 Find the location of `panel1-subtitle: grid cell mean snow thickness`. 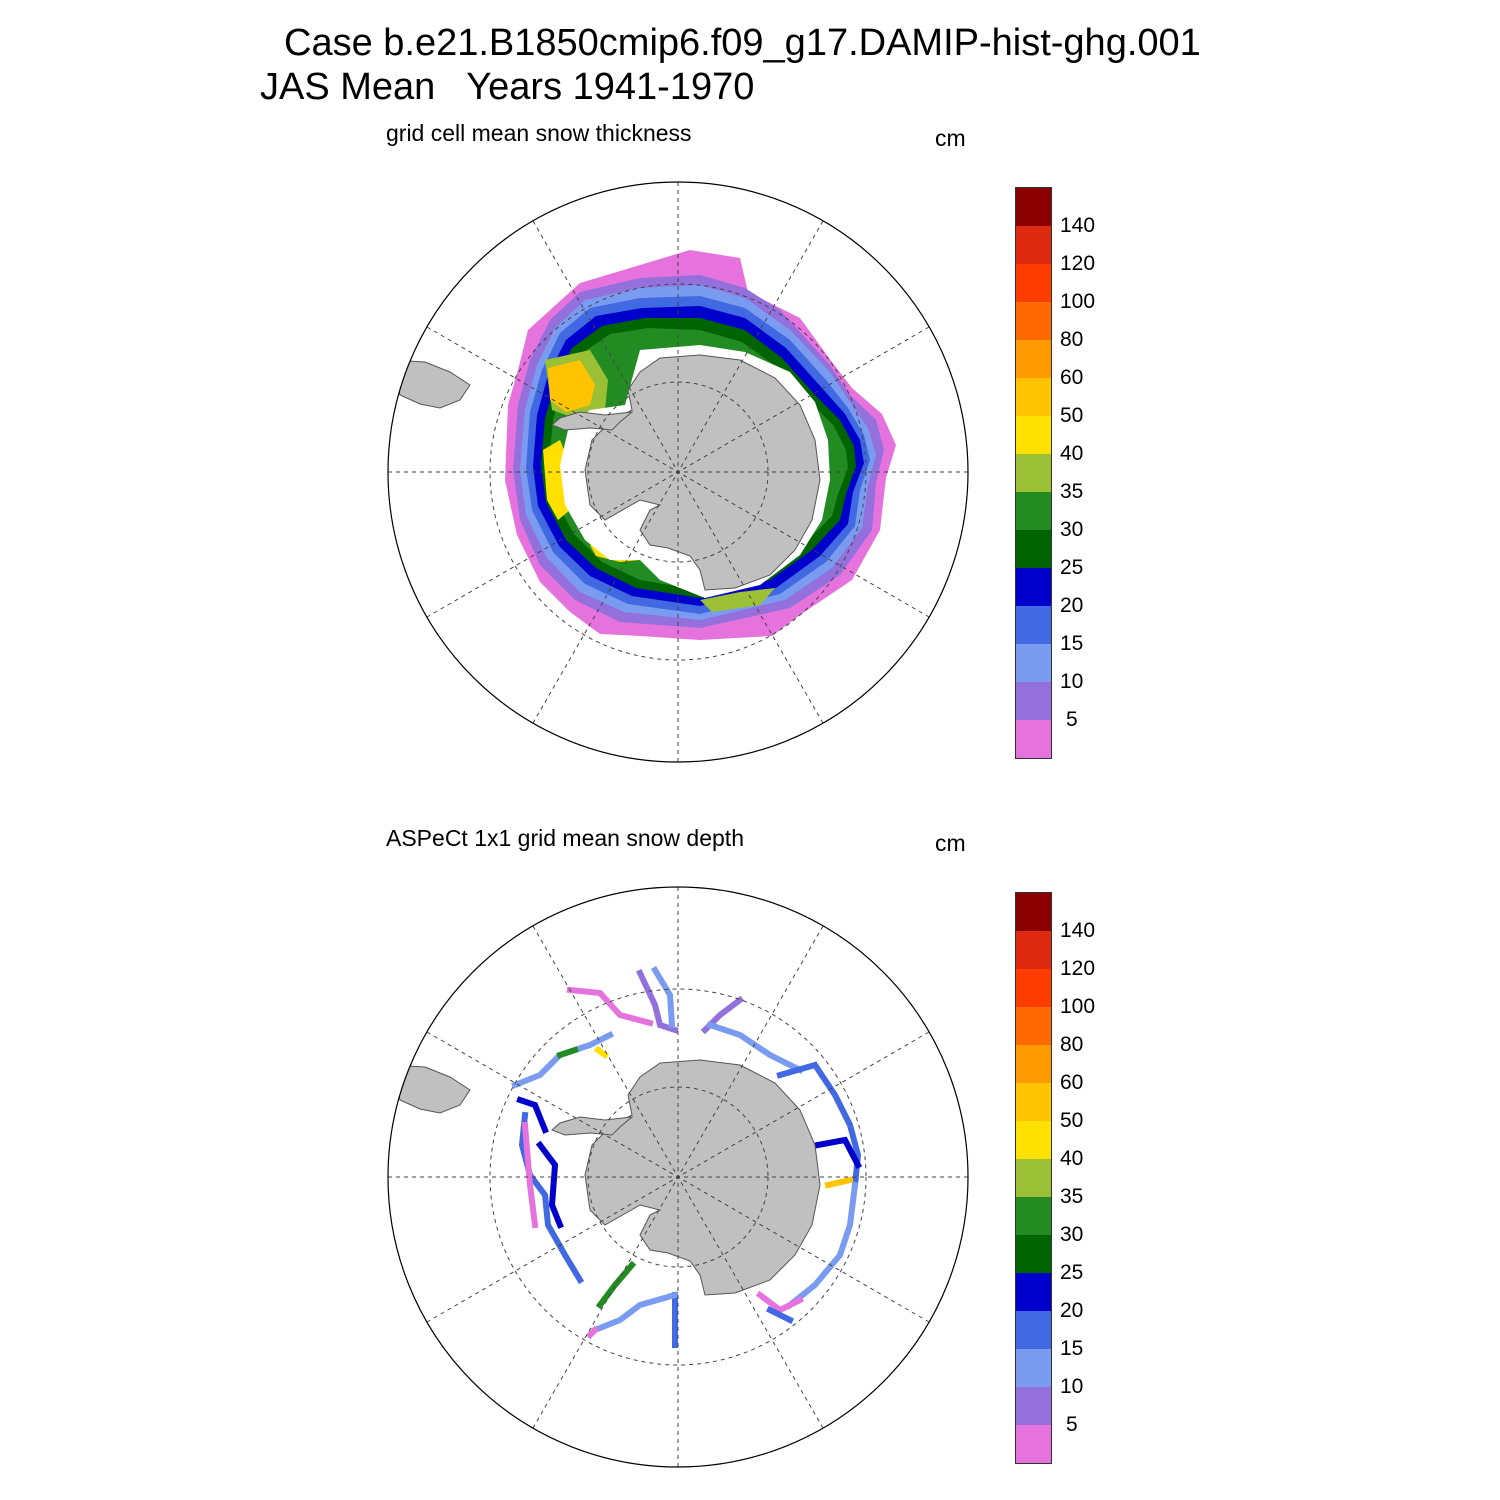

panel1-subtitle: grid cell mean snow thickness is located at coordinates (539, 133).